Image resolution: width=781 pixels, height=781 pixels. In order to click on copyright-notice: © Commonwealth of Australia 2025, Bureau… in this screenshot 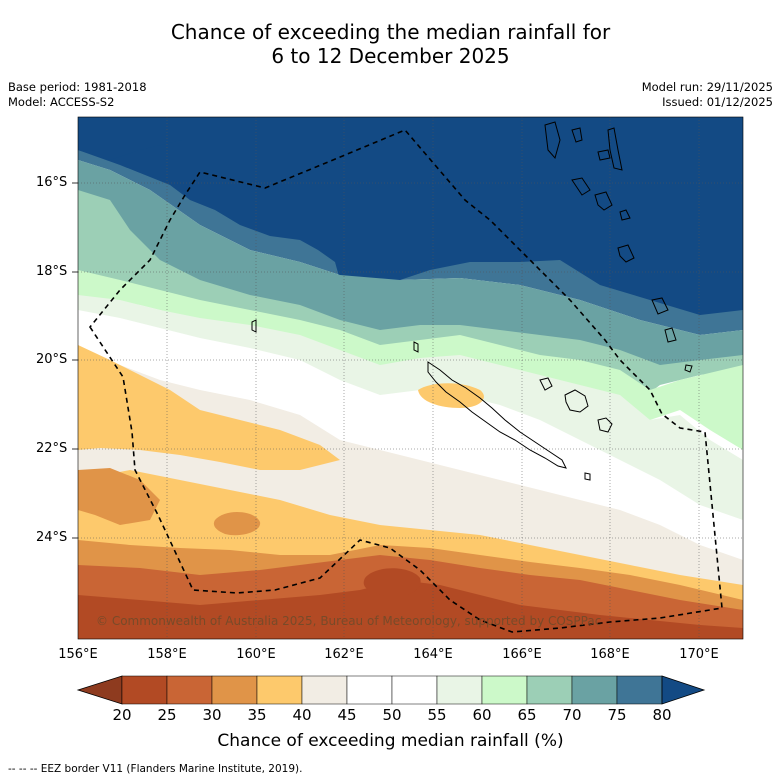, I will do `click(349, 621)`.